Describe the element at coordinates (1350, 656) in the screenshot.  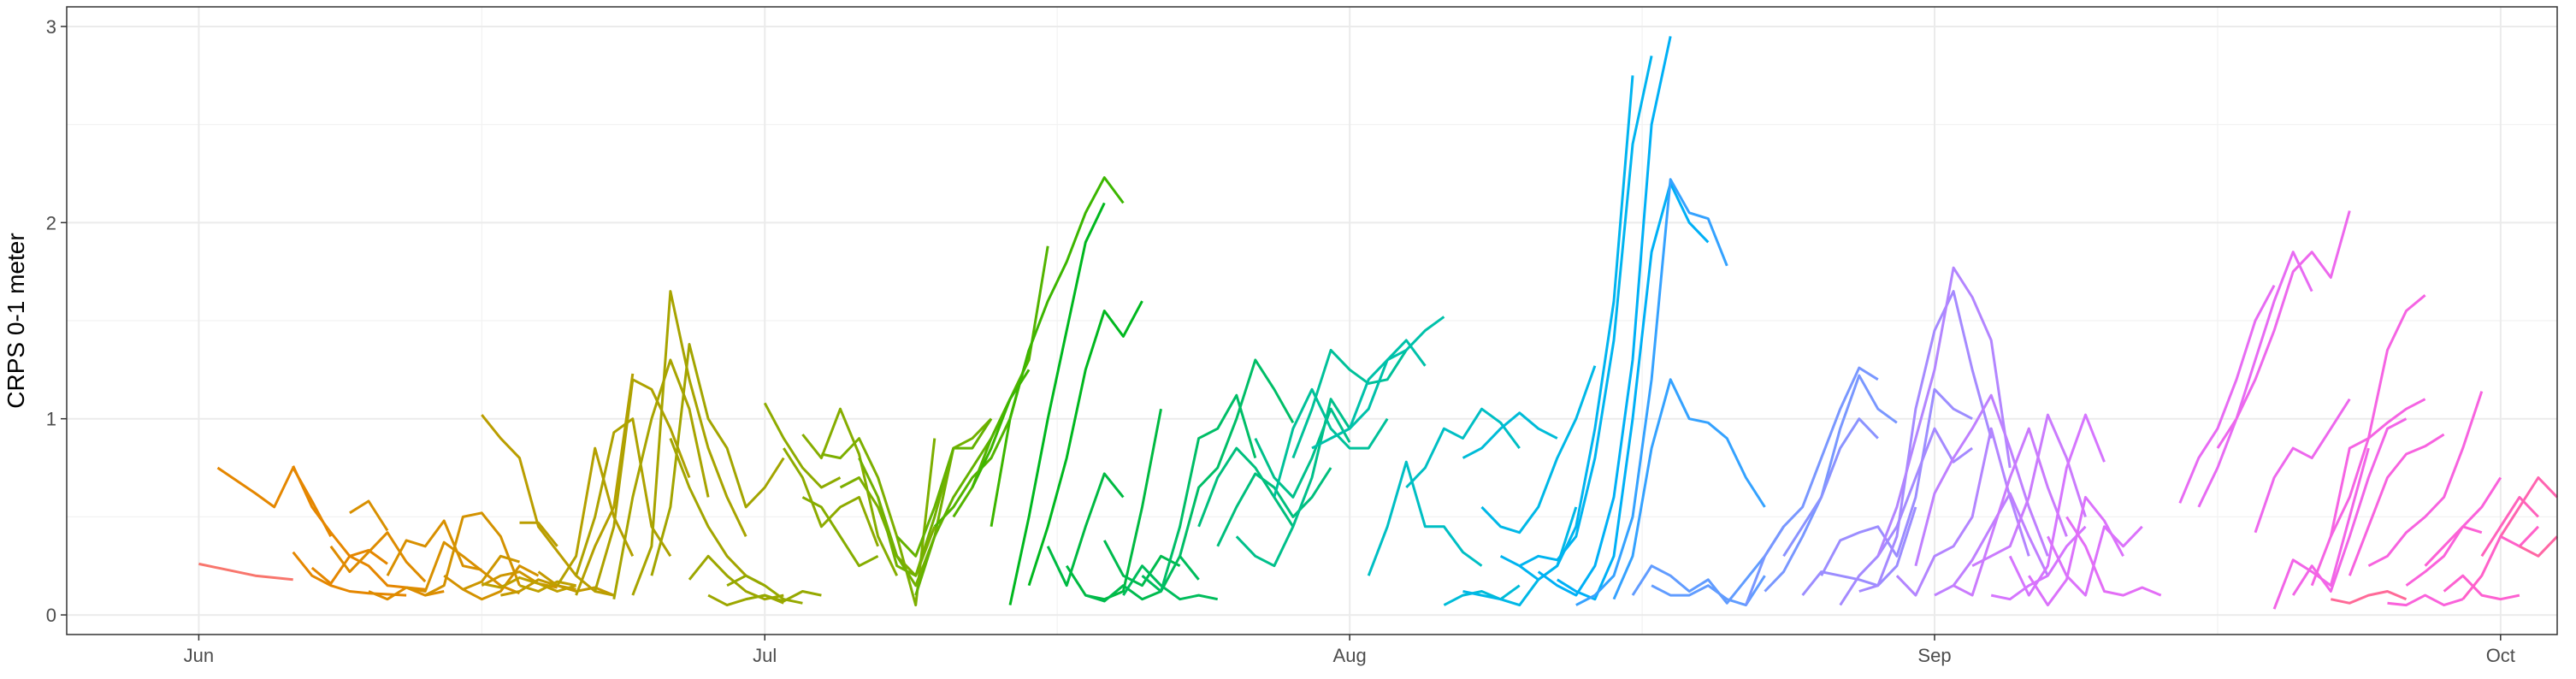
I see `x-tick-label: Aug` at that location.